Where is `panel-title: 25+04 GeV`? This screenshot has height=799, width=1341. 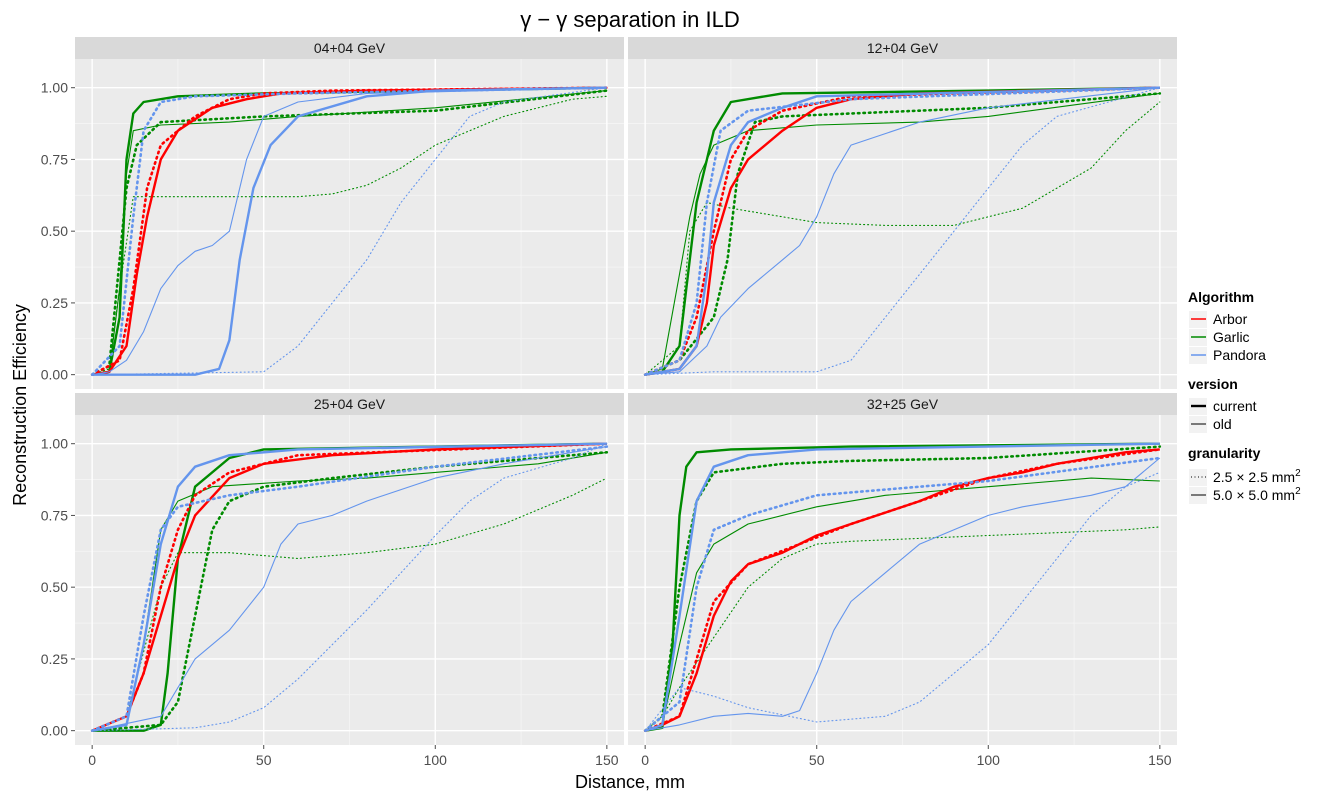 panel-title: 25+04 GeV is located at coordinates (350, 404).